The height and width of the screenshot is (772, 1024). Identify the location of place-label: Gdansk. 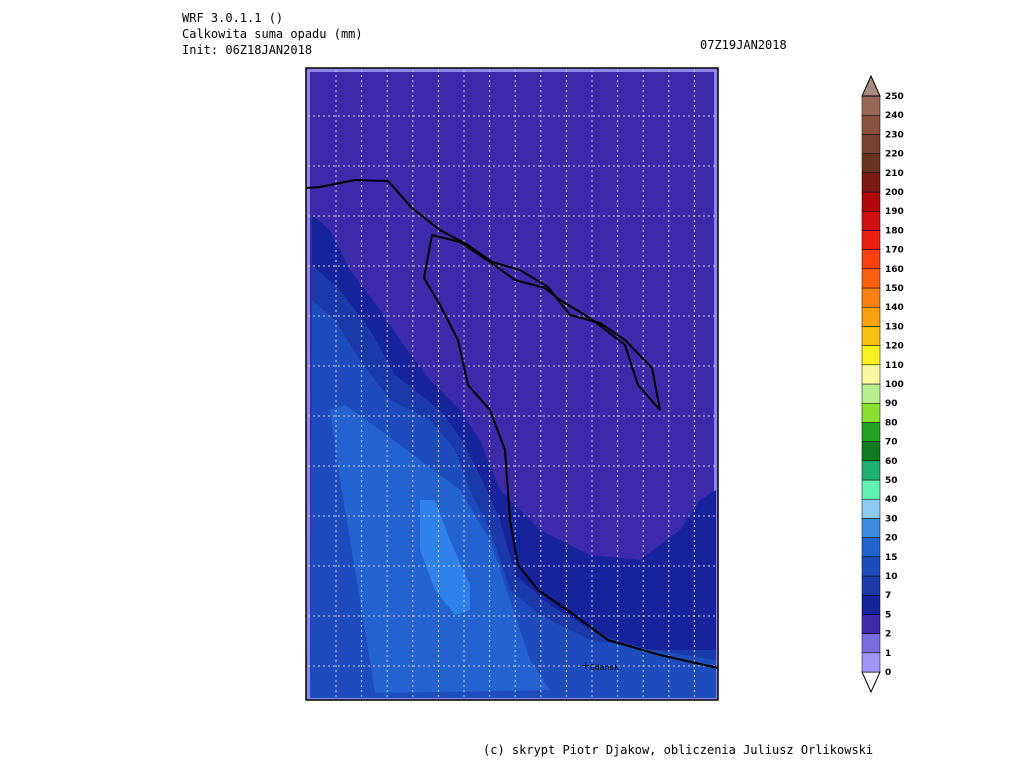
(604, 667).